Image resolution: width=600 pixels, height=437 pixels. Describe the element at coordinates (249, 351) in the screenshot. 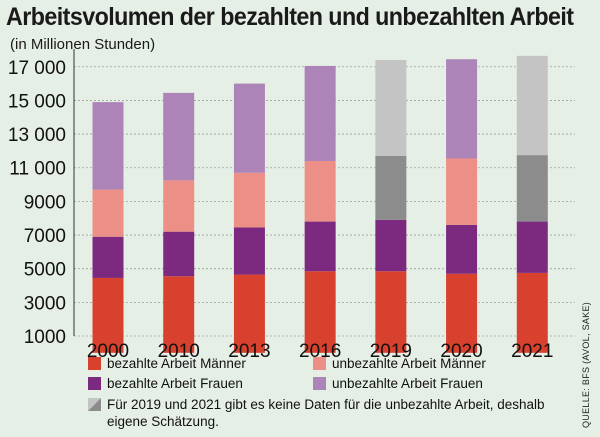

I see `x-tick-label: 2013` at that location.